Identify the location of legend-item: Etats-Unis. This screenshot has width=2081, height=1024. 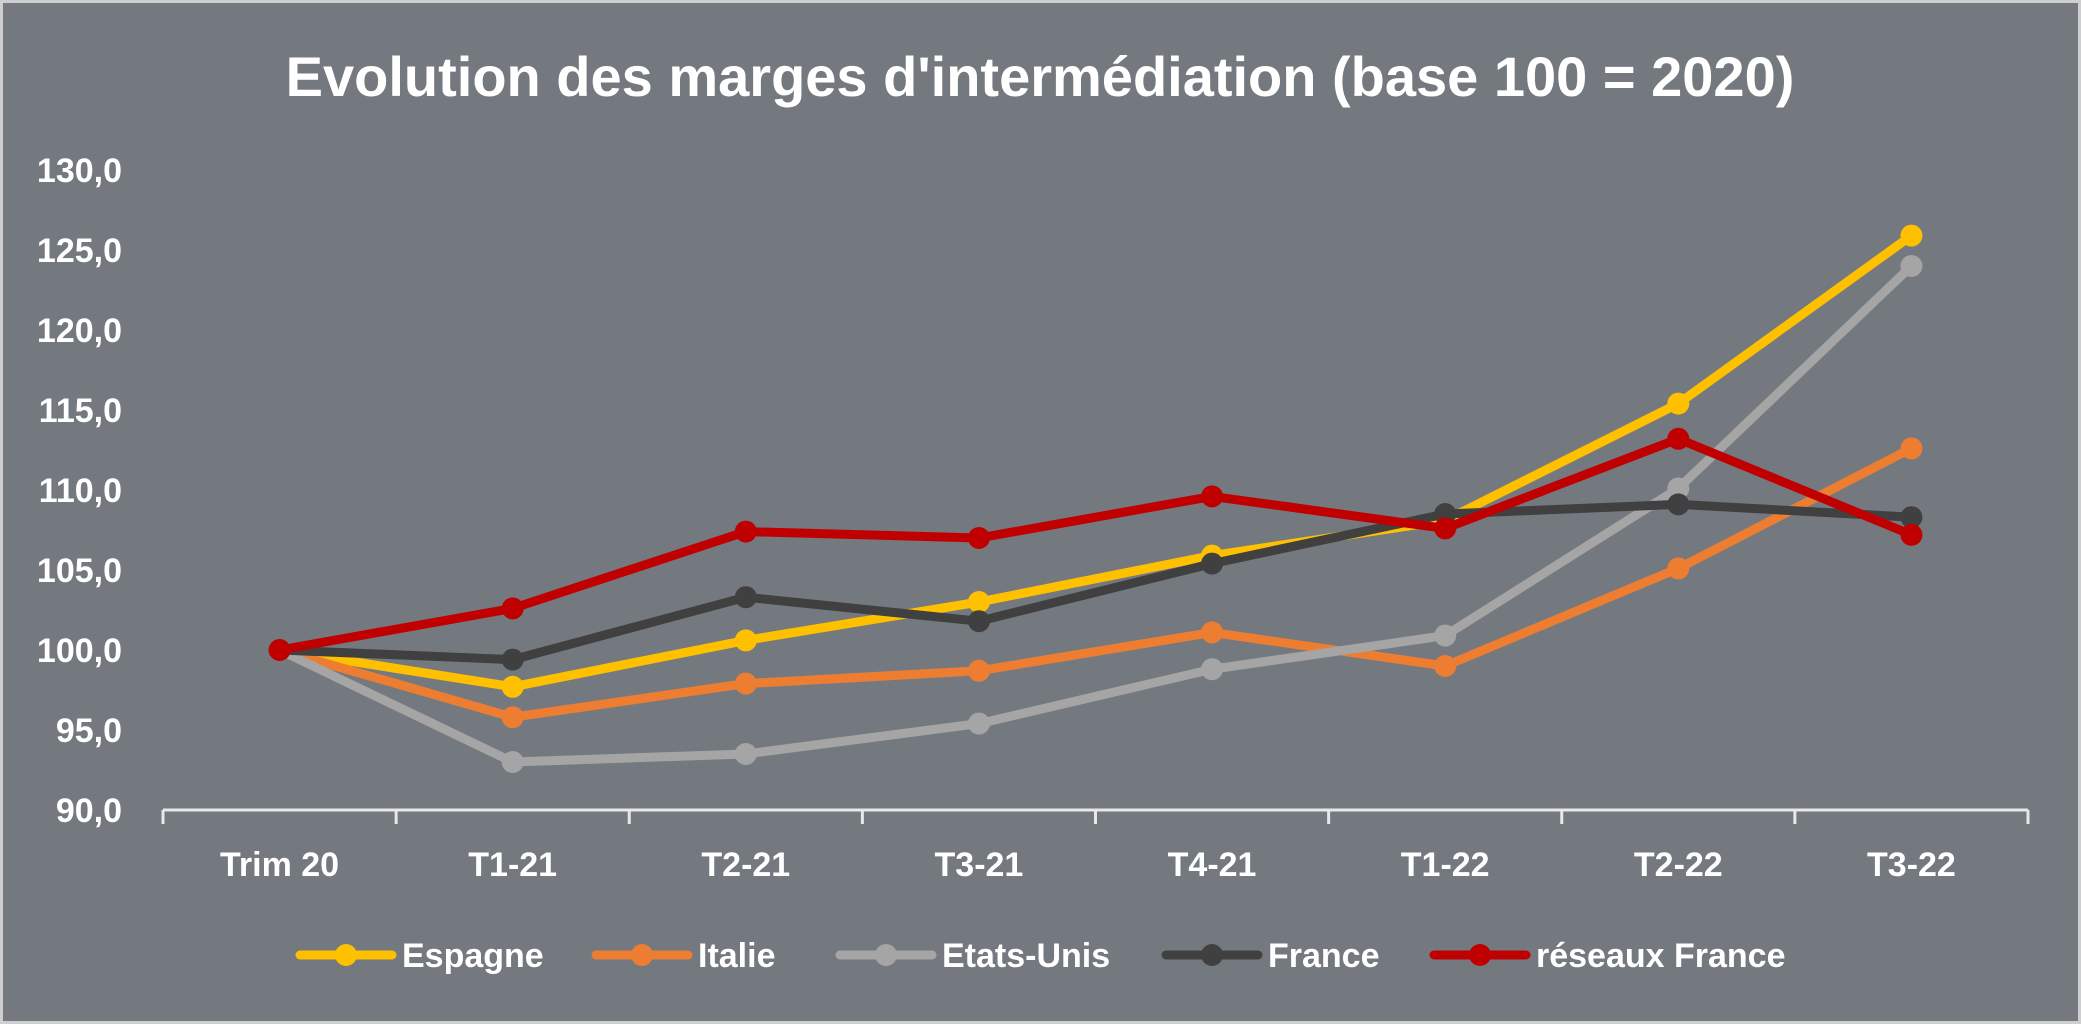
(972, 956).